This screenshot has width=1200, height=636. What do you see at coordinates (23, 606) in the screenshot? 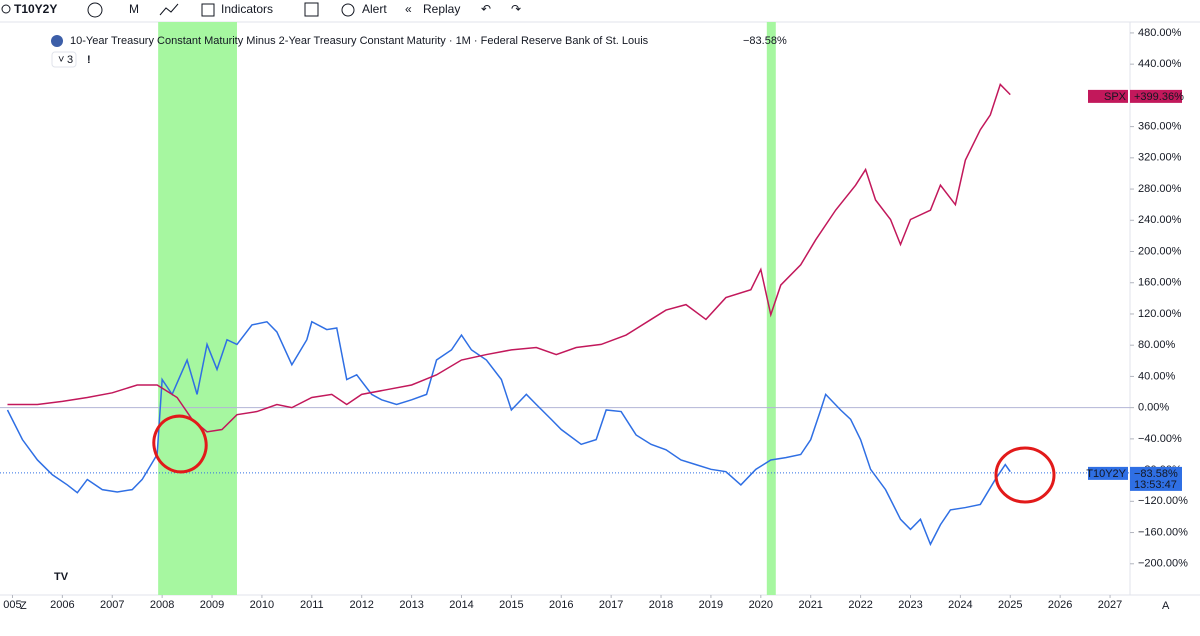
I see `z-button: Z` at bounding box center [23, 606].